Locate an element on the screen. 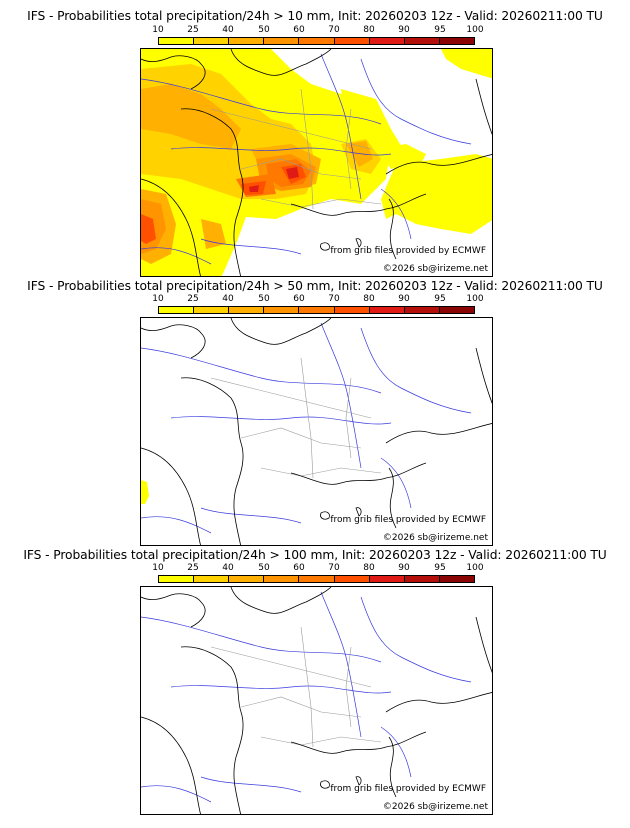 This screenshot has width=630, height=828. probability-field is located at coordinates (145, 492).